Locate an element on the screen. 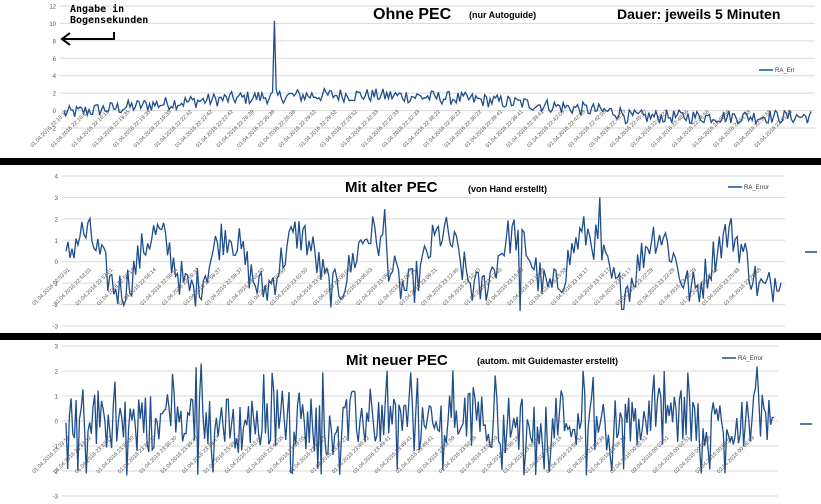 This screenshot has height=504, width=821. x-tick-label: 01.04.2016 23:56:16 is located at coordinates (544, 455).